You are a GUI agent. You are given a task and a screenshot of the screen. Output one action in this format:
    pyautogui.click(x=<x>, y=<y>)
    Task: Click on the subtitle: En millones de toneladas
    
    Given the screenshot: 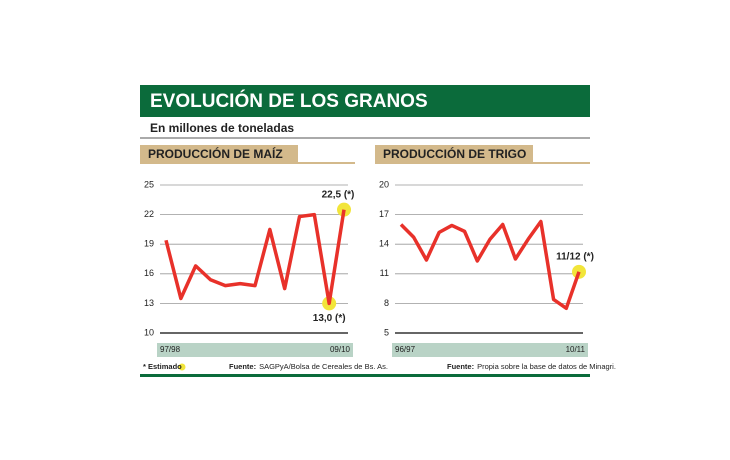 What is the action you would take?
    pyautogui.click(x=222, y=128)
    